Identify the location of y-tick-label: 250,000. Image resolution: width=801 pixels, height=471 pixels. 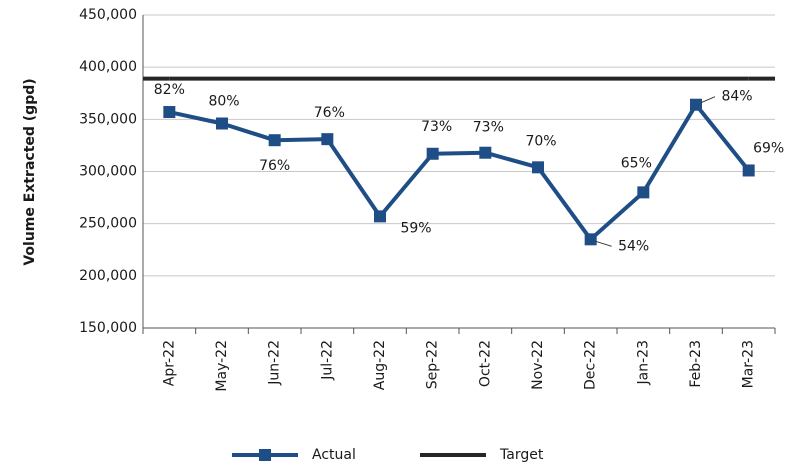
(108, 224).